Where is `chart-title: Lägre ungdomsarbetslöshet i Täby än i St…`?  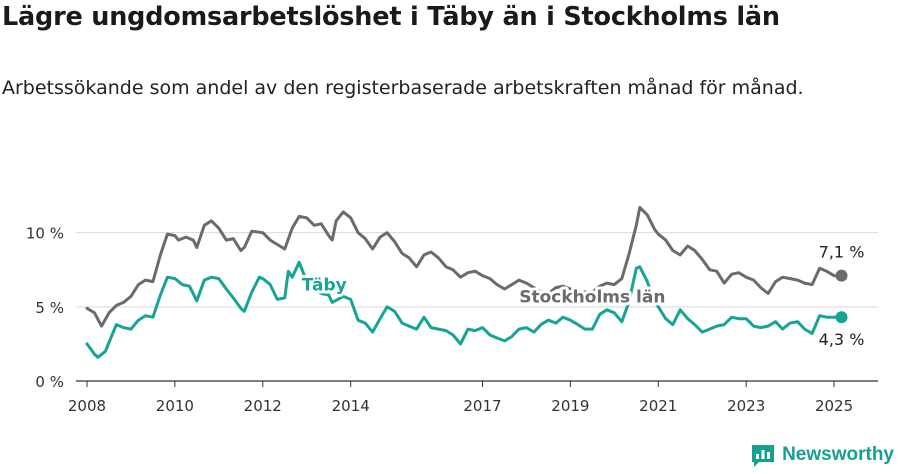 chart-title: Lägre ungdomsarbetslöshet i Täby än i St… is located at coordinates (391, 17).